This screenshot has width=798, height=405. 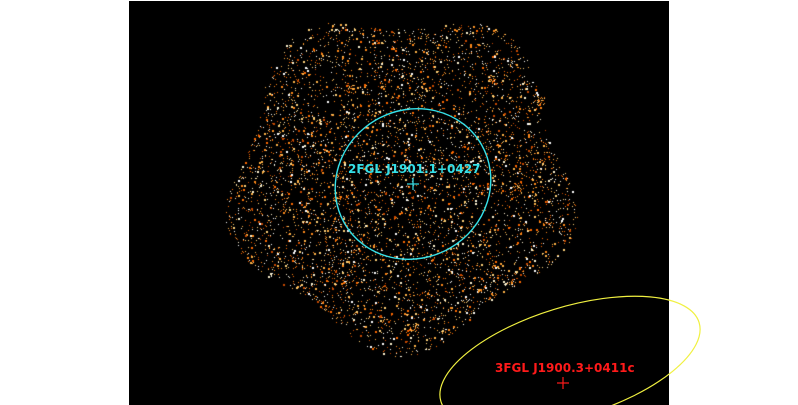 I want to click on source-2fgl-marker, so click(x=413, y=184).